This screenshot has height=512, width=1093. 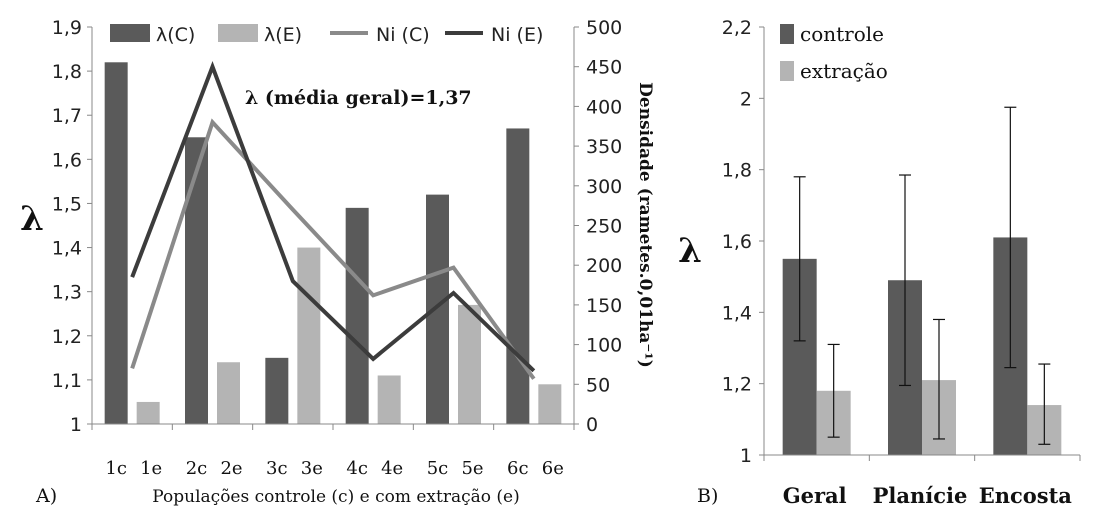 What do you see at coordinates (553, 468) in the screenshot?
I see `x-tick-label-extraction: 6e` at bounding box center [553, 468].